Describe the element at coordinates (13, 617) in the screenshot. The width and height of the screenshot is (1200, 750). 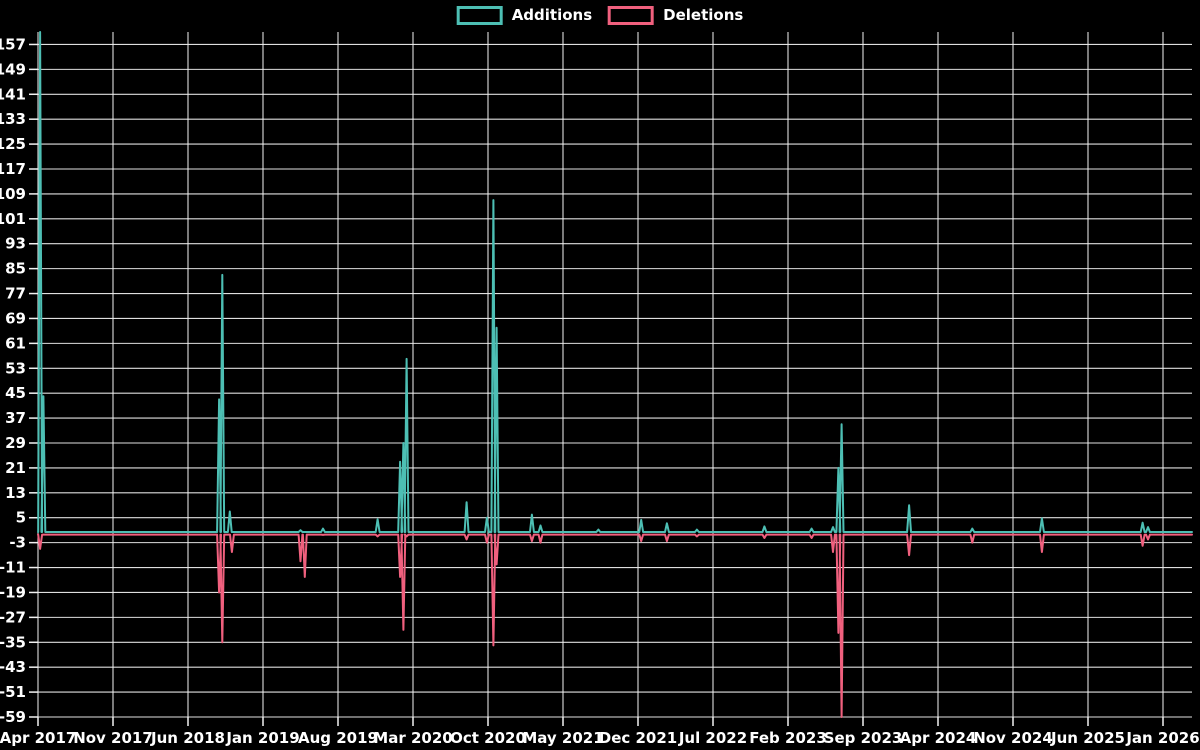
I see `y-tick-label: -27` at that location.